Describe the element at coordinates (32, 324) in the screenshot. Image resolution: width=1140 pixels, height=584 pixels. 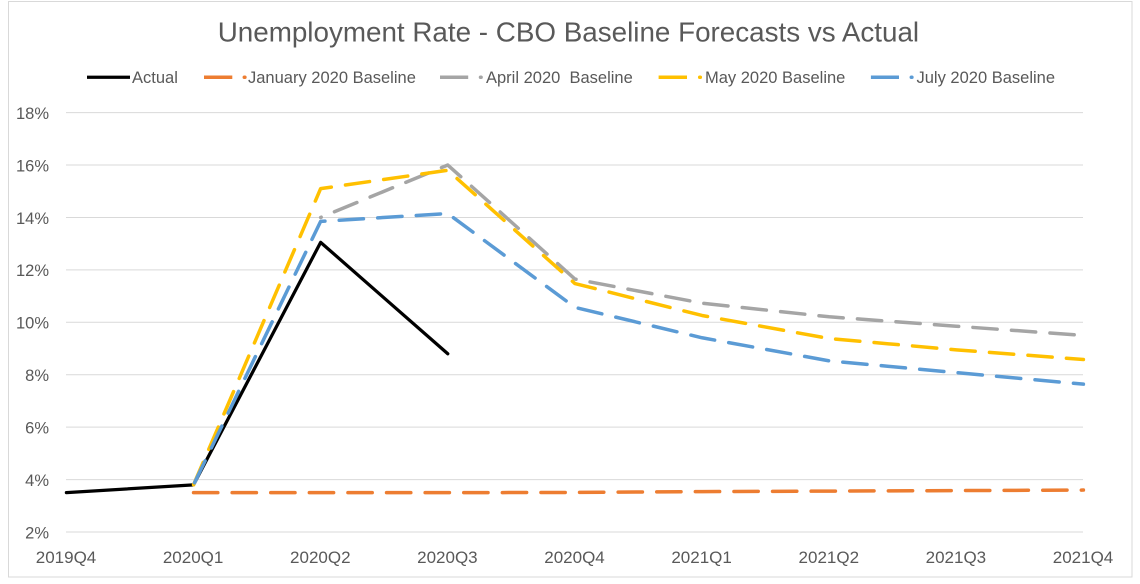
I see `svg-text: 10%` at that location.